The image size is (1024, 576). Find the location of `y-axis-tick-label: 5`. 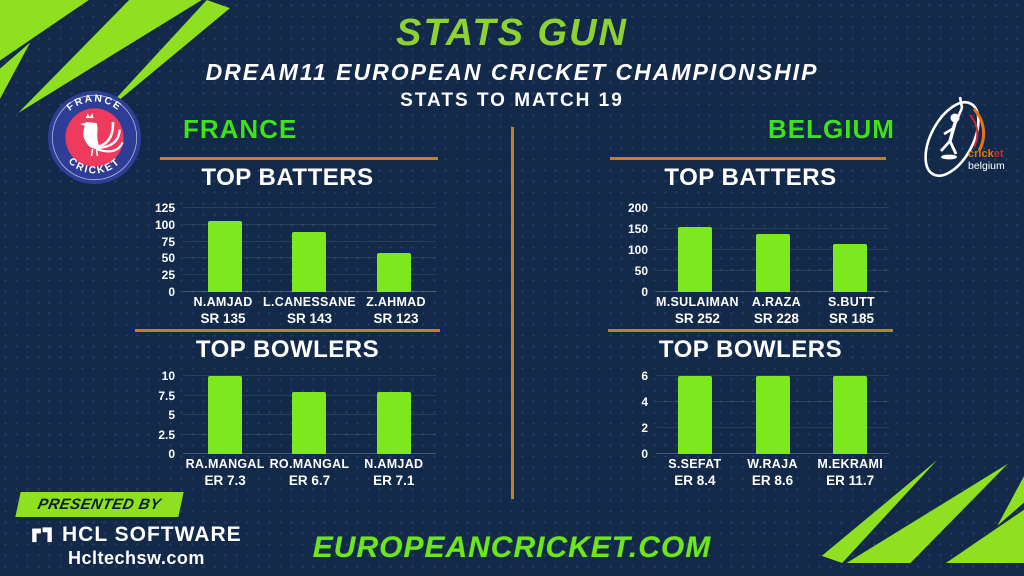

y-axis-tick-label: 5 is located at coordinates (171, 415).